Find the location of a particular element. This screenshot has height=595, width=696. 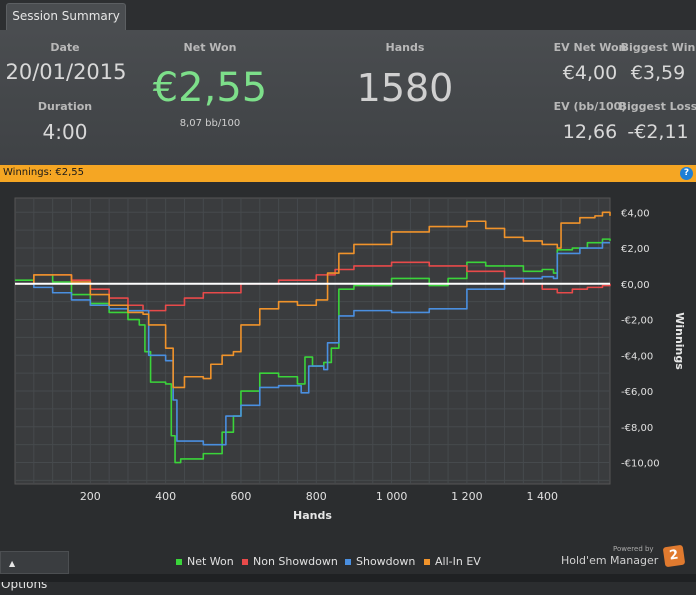

bb-per-100-value: 8,07 bb/100 is located at coordinates (210, 123).